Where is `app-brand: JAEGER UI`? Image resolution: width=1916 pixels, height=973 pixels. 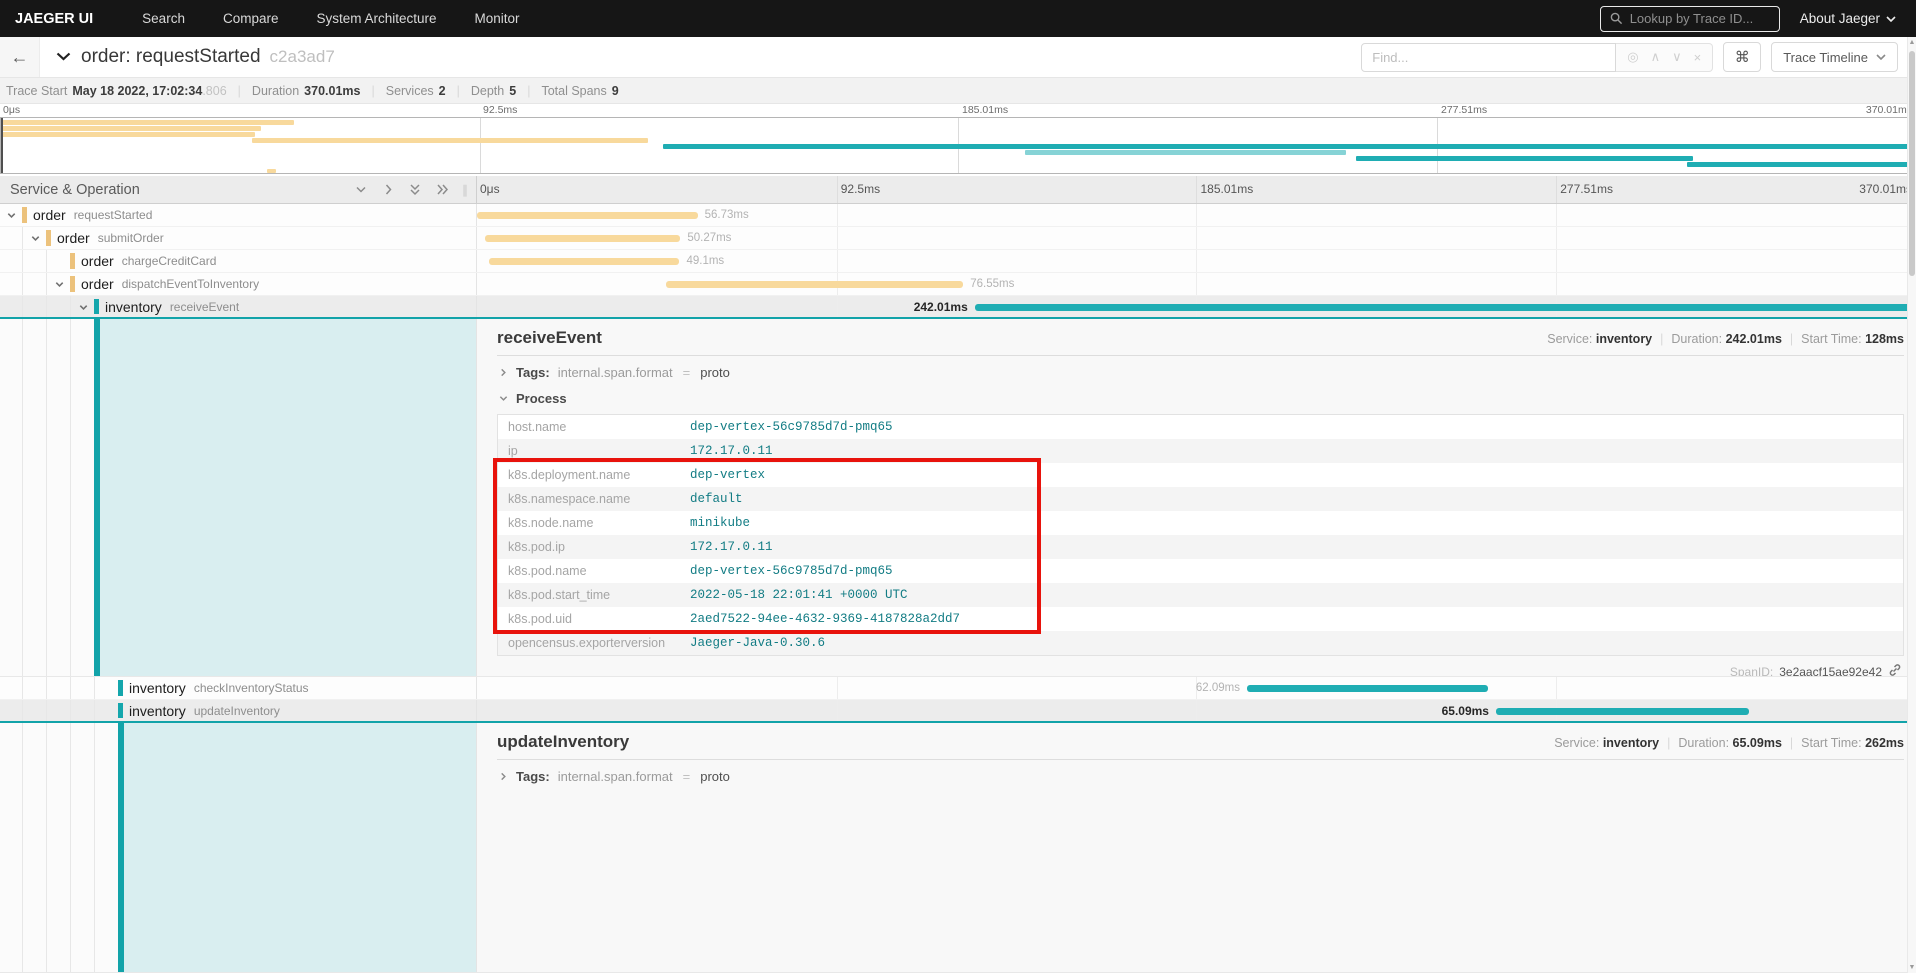
app-brand: JAEGER UI is located at coordinates (54, 18).